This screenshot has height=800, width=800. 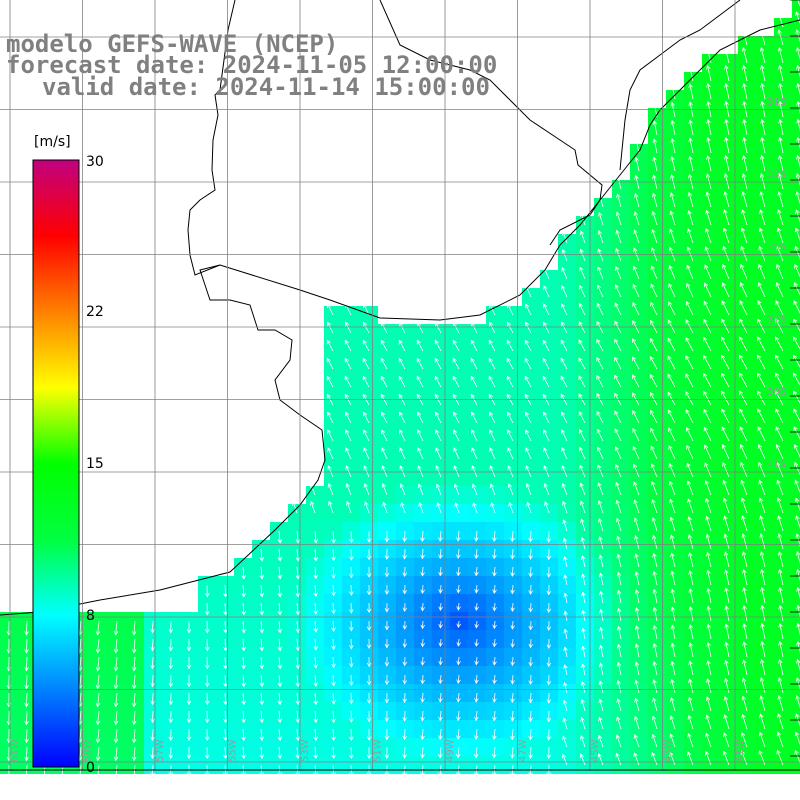 I want to click on colorbar-unit: [m/s], so click(x=52, y=142).